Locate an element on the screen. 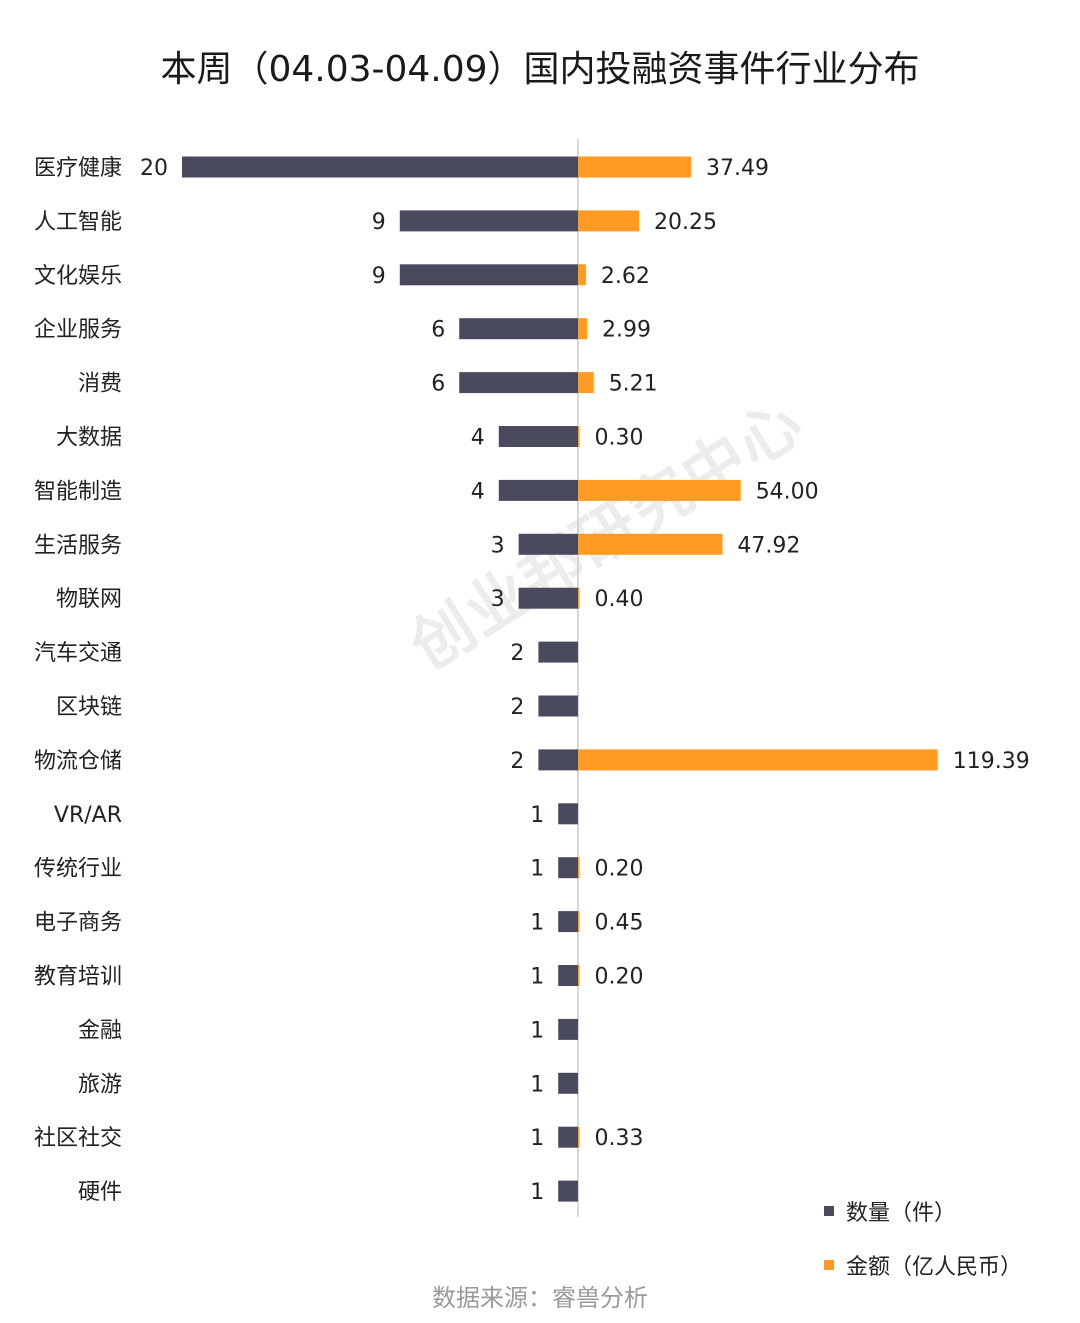 Image resolution: width=1080 pixels, height=1323 pixels. legend-item-count: 数量（件） is located at coordinates (890, 1211).